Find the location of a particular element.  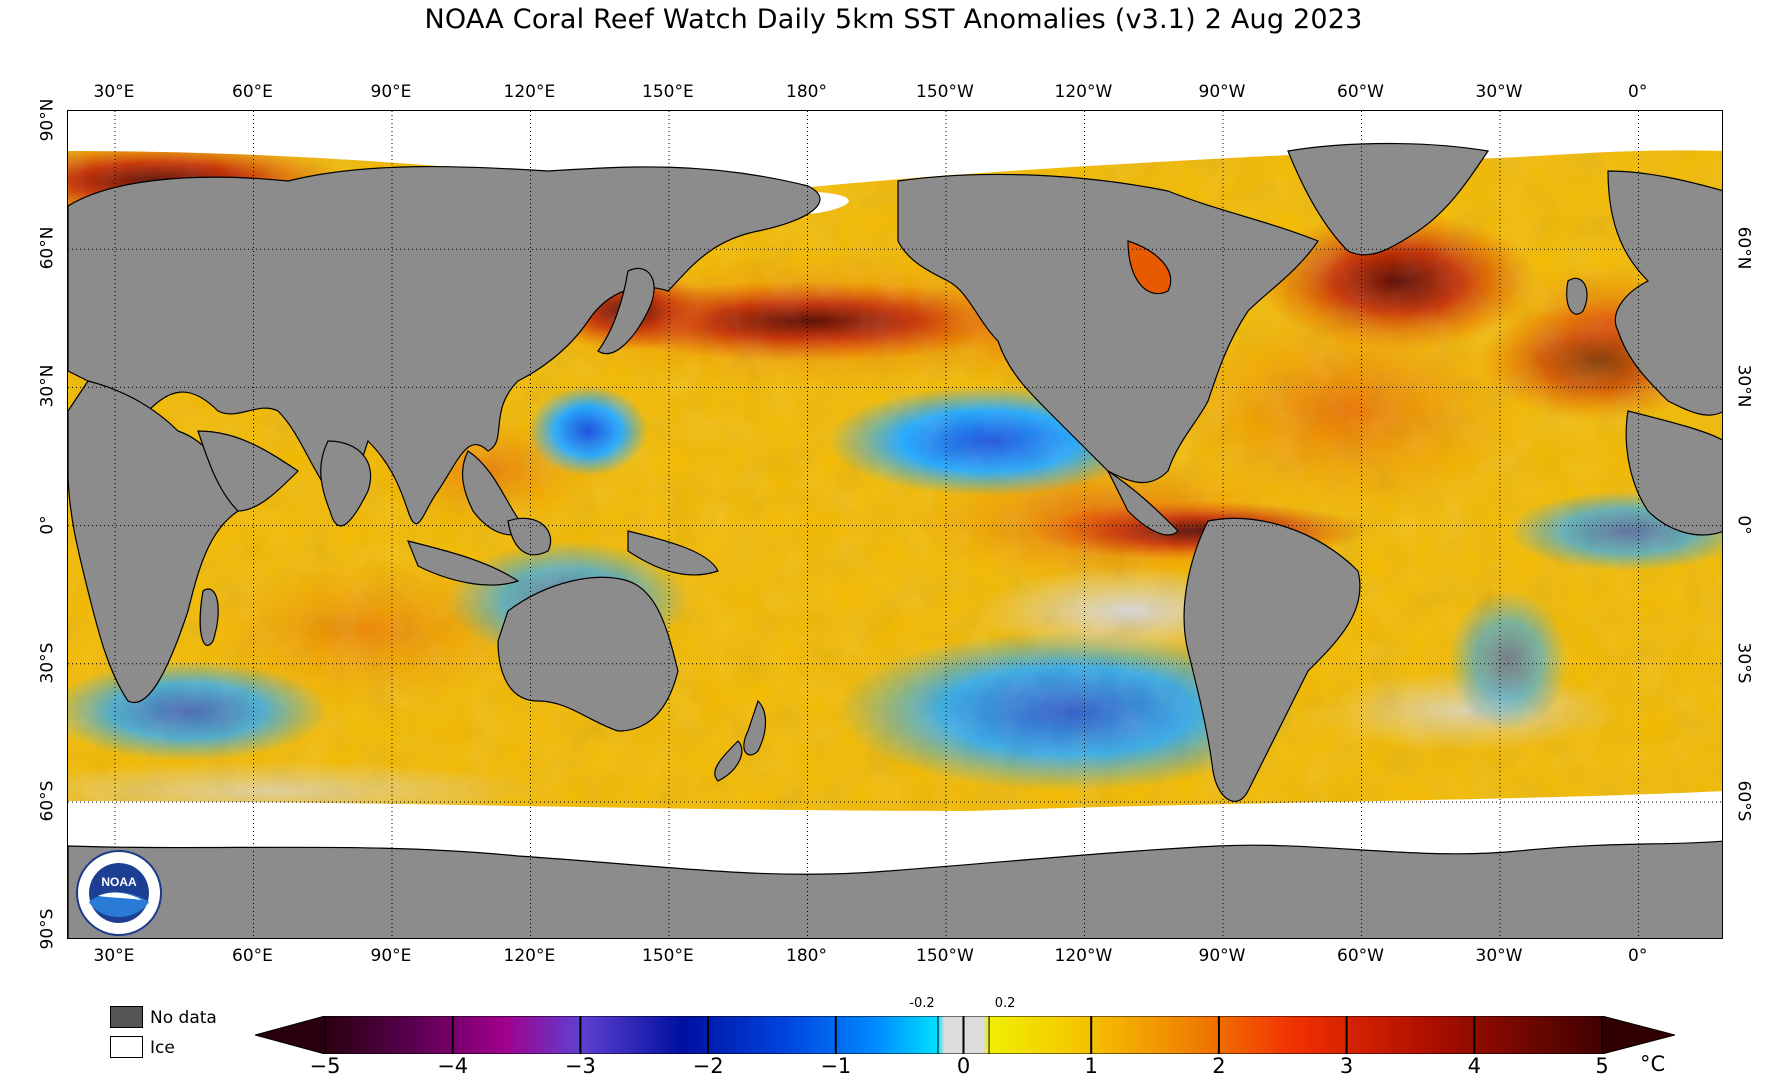

colorbar-tick-label: −4 is located at coordinates (453, 1066).